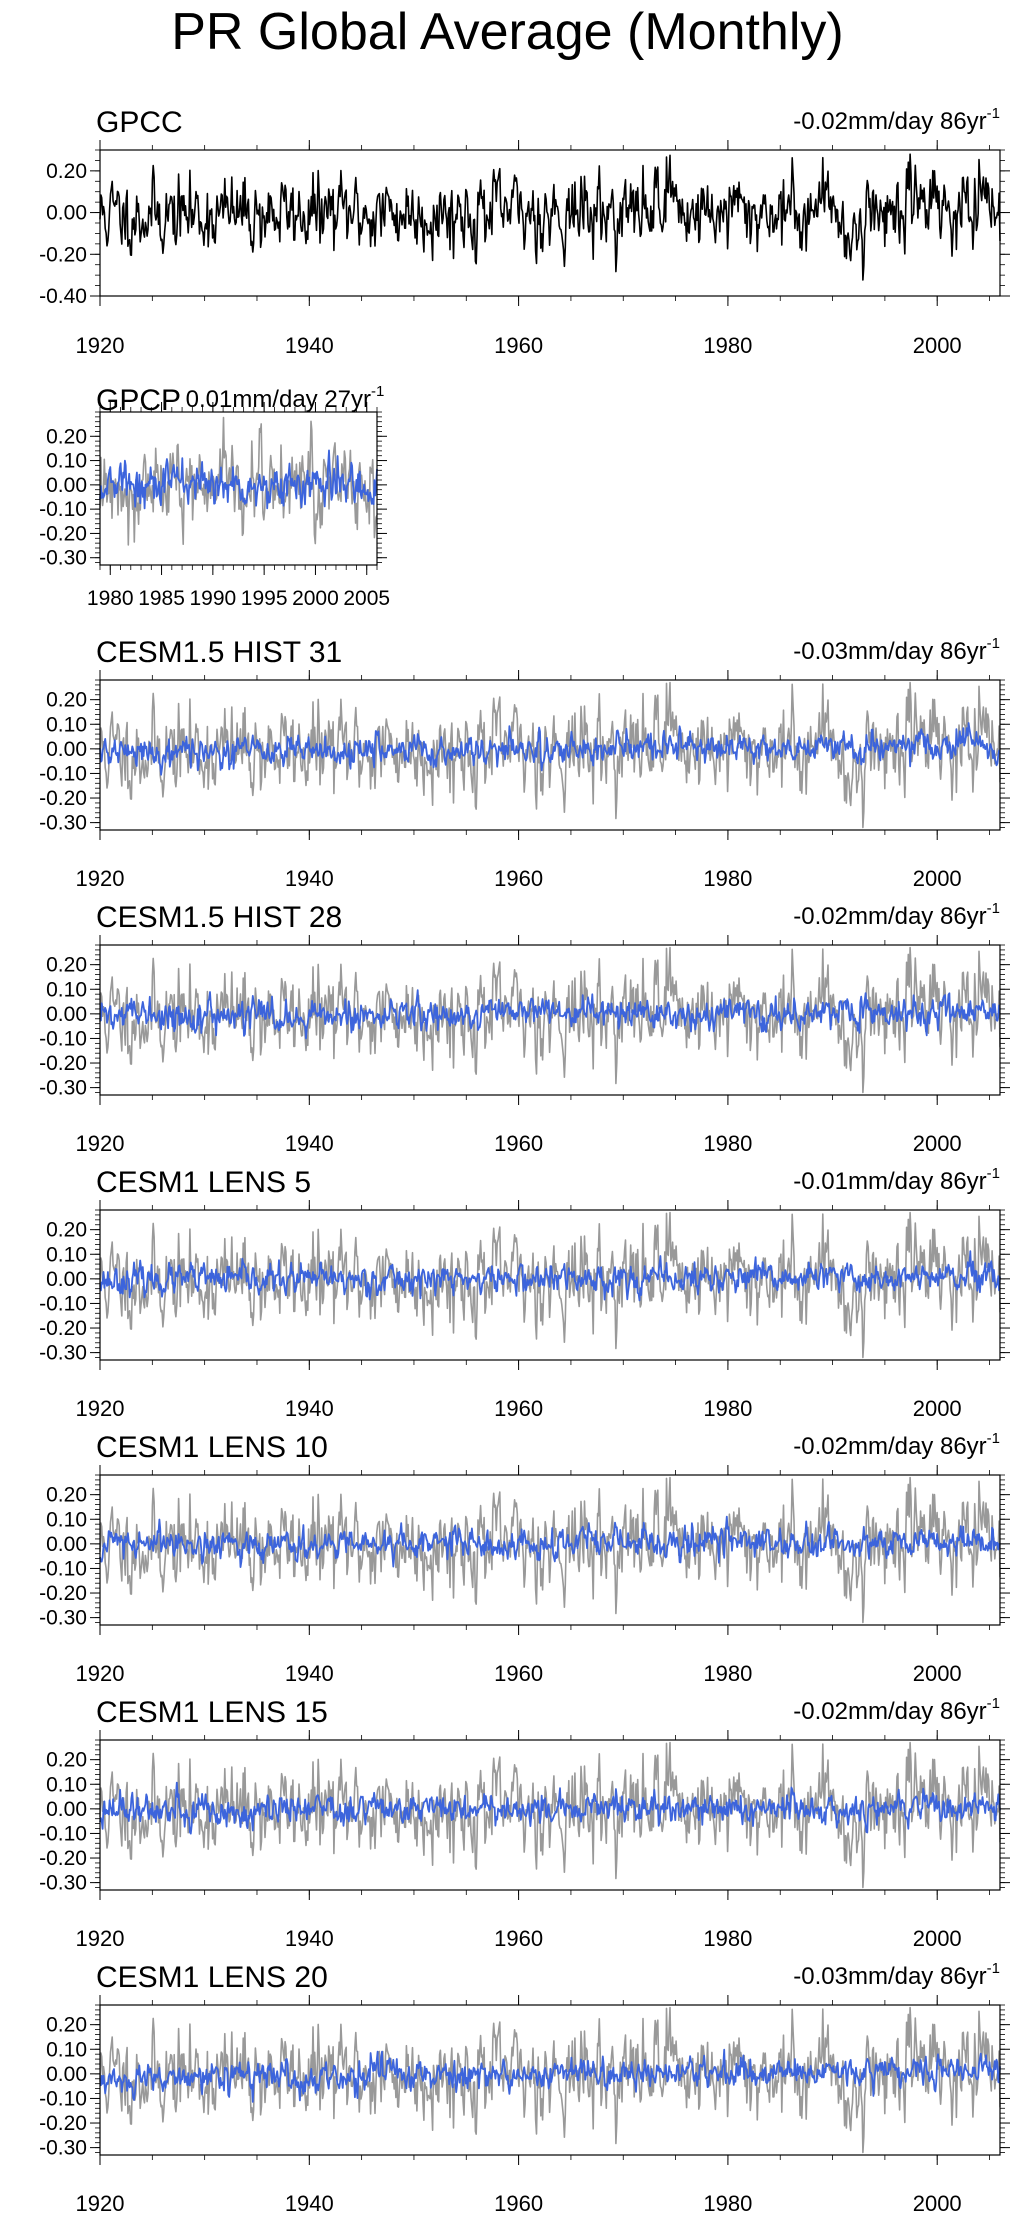 This screenshot has width=1015, height=2217. I want to click on y-tick-label: -0.40, so click(63, 296).